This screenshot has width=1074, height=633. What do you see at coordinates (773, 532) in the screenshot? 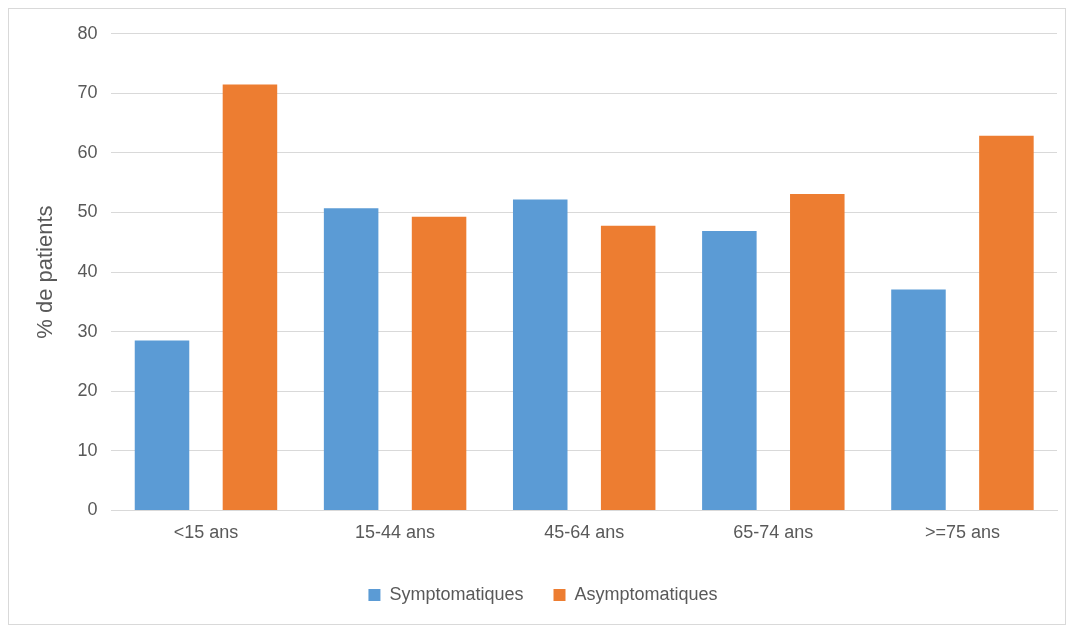
I see `x-tick-label: 65-74 ans` at bounding box center [773, 532].